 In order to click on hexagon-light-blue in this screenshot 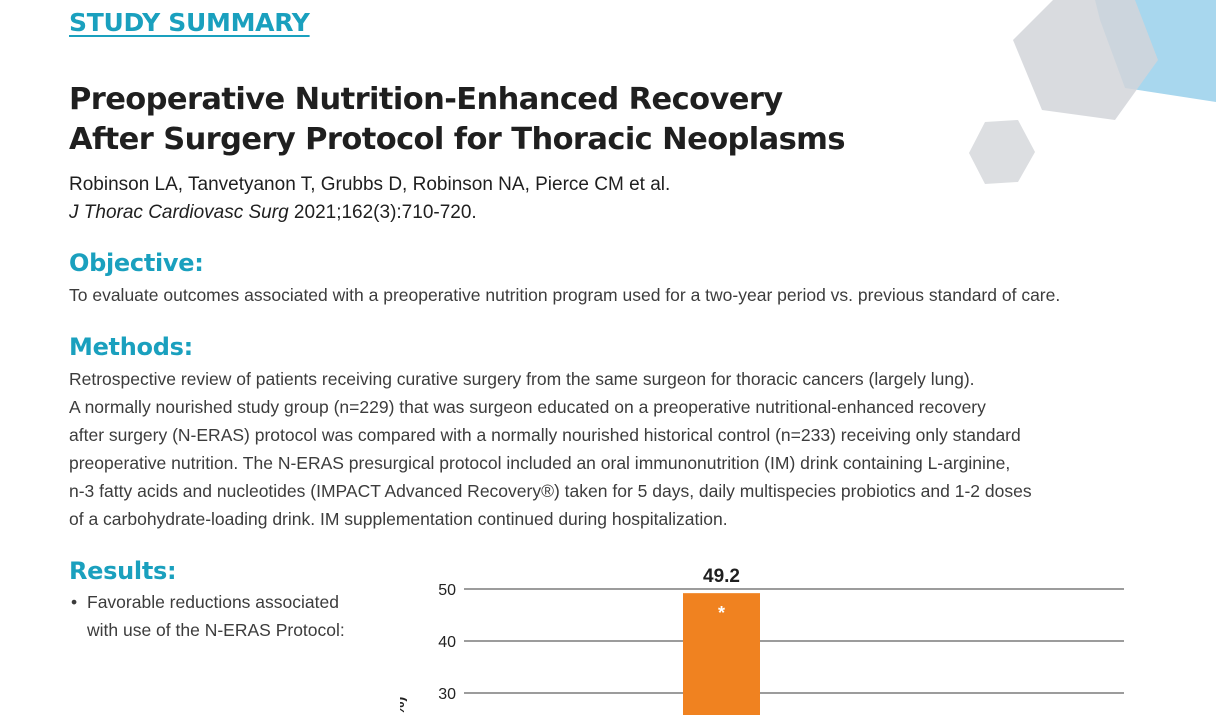, I will do `click(1155, 51)`.